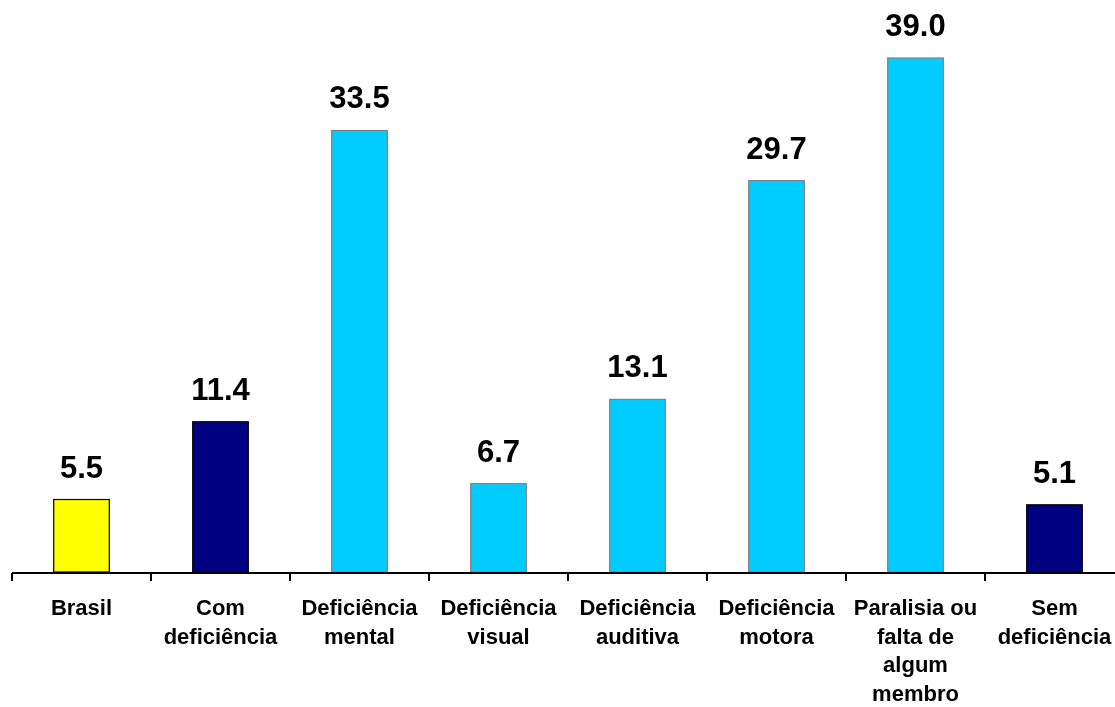  I want to click on data-label: 29.7, so click(776, 148).